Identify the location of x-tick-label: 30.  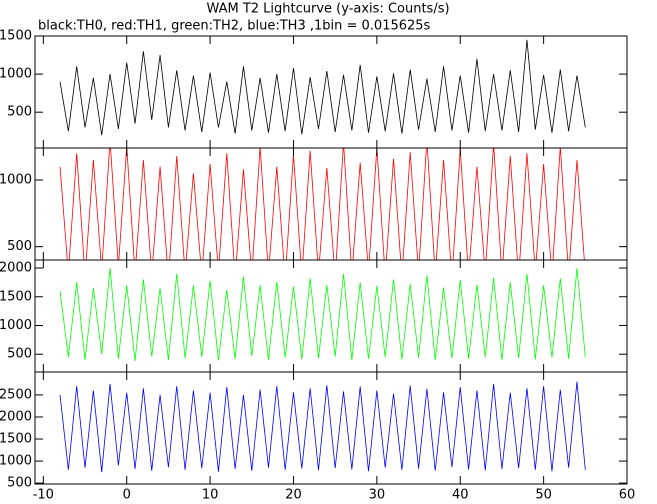
(377, 495).